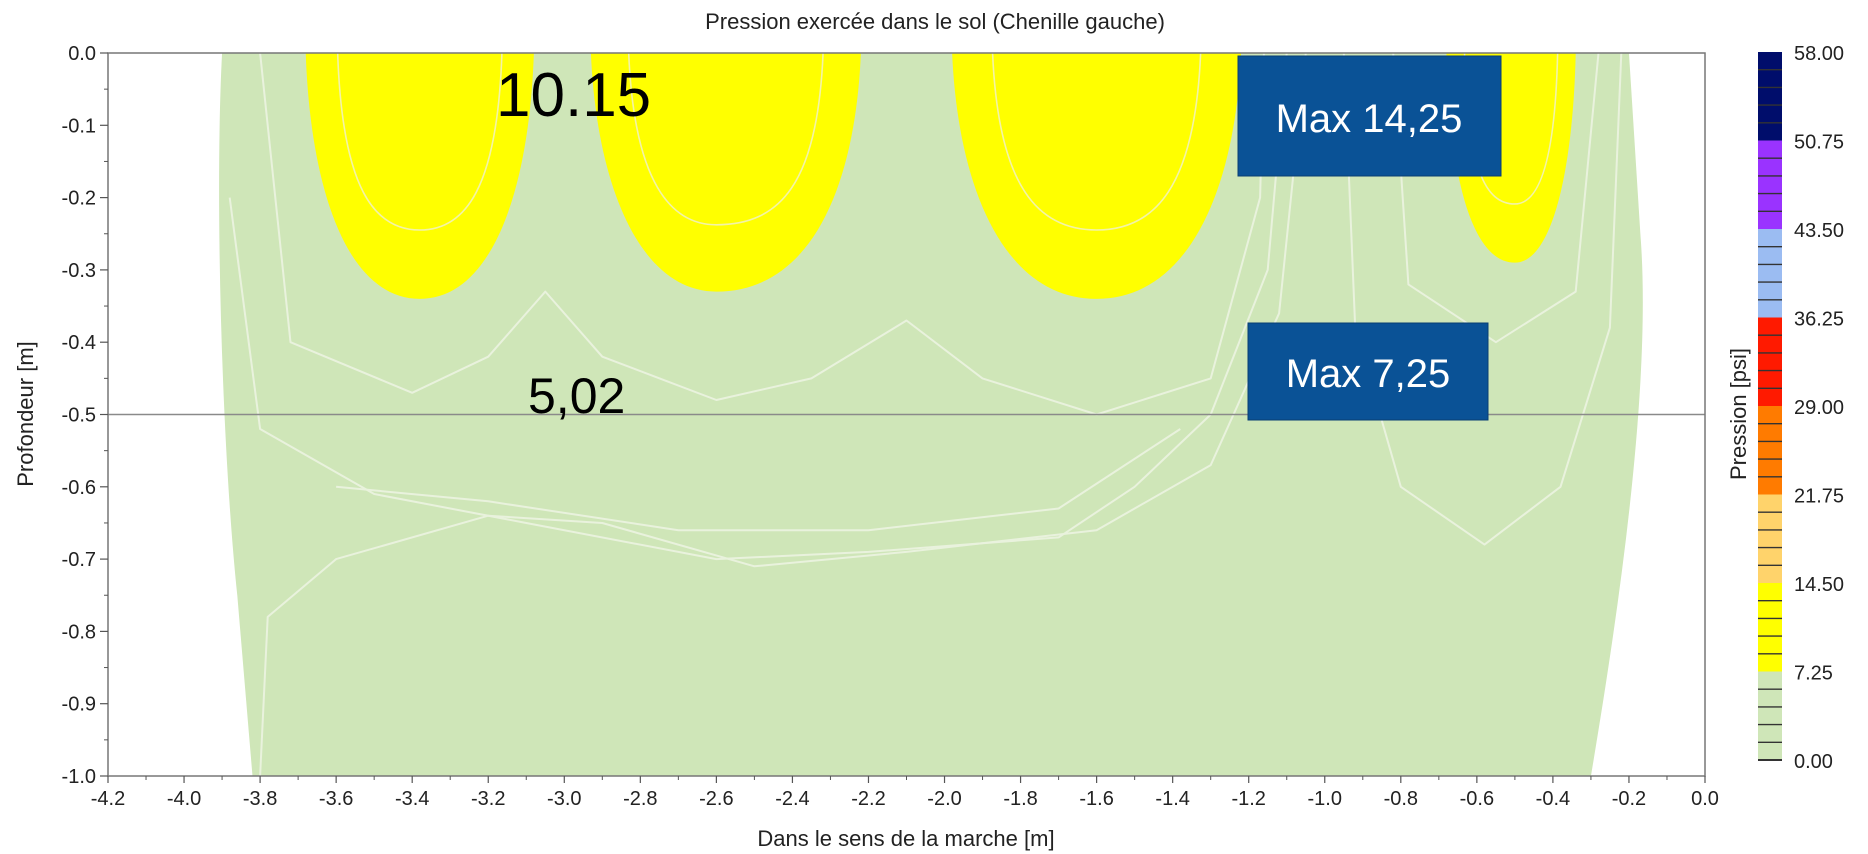 This screenshot has width=1868, height=854. I want to click on annotation-box-mid-text: Max 7,25, so click(1368, 374).